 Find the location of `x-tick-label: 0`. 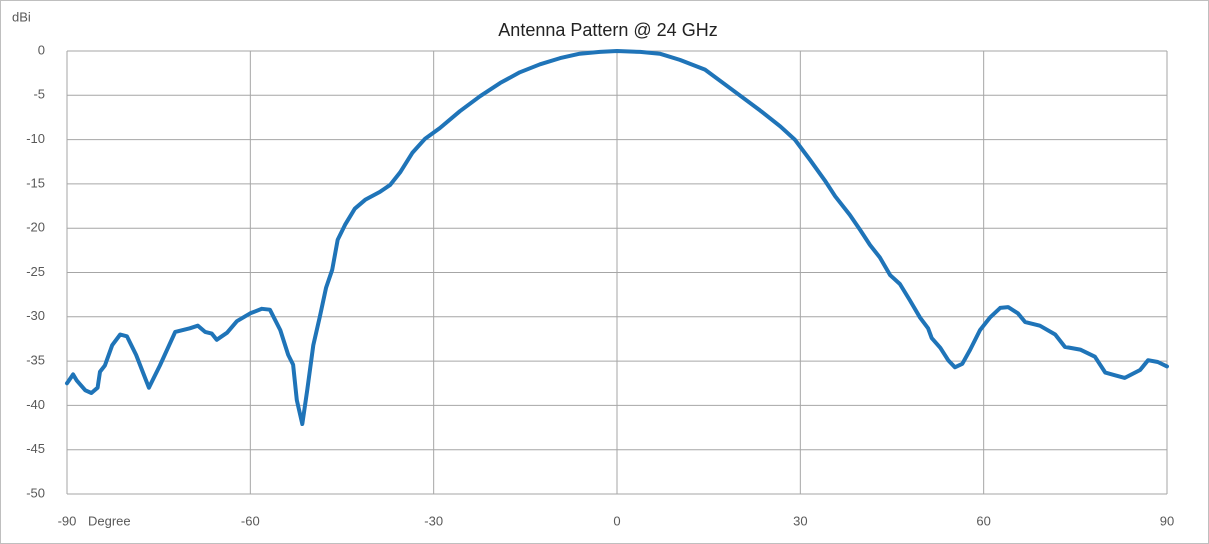

x-tick-label: 0 is located at coordinates (616, 520).